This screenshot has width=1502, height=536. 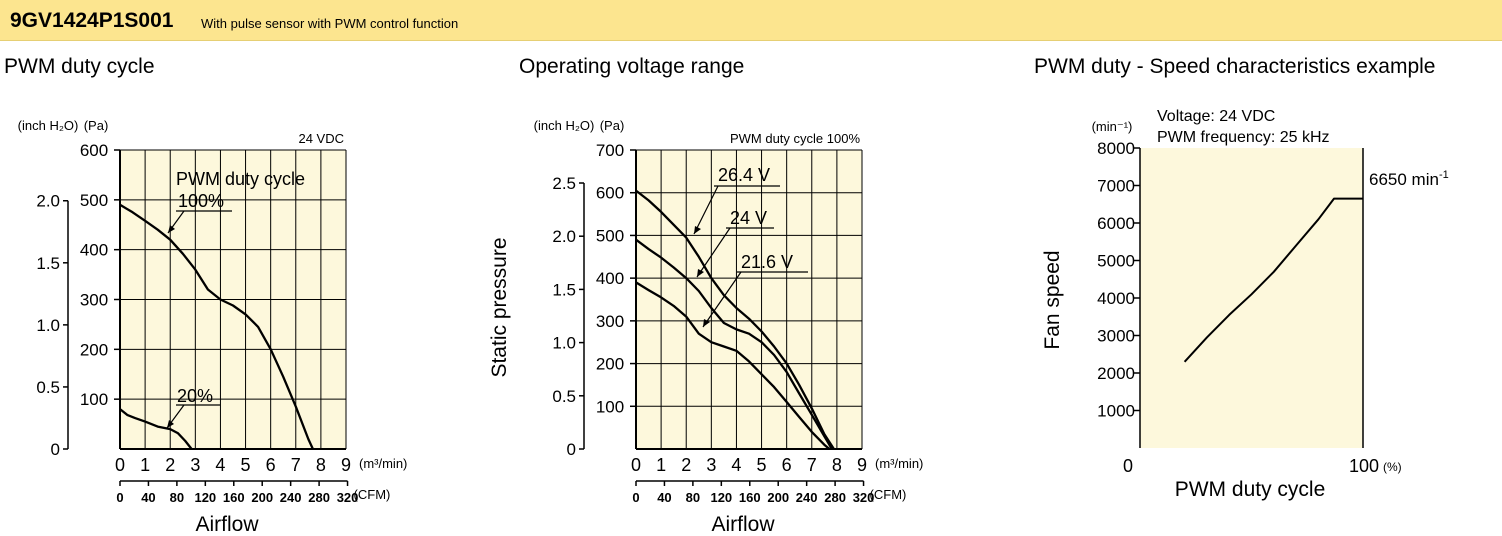 I want to click on c0-y-tick-label: 500, so click(x=94, y=200).